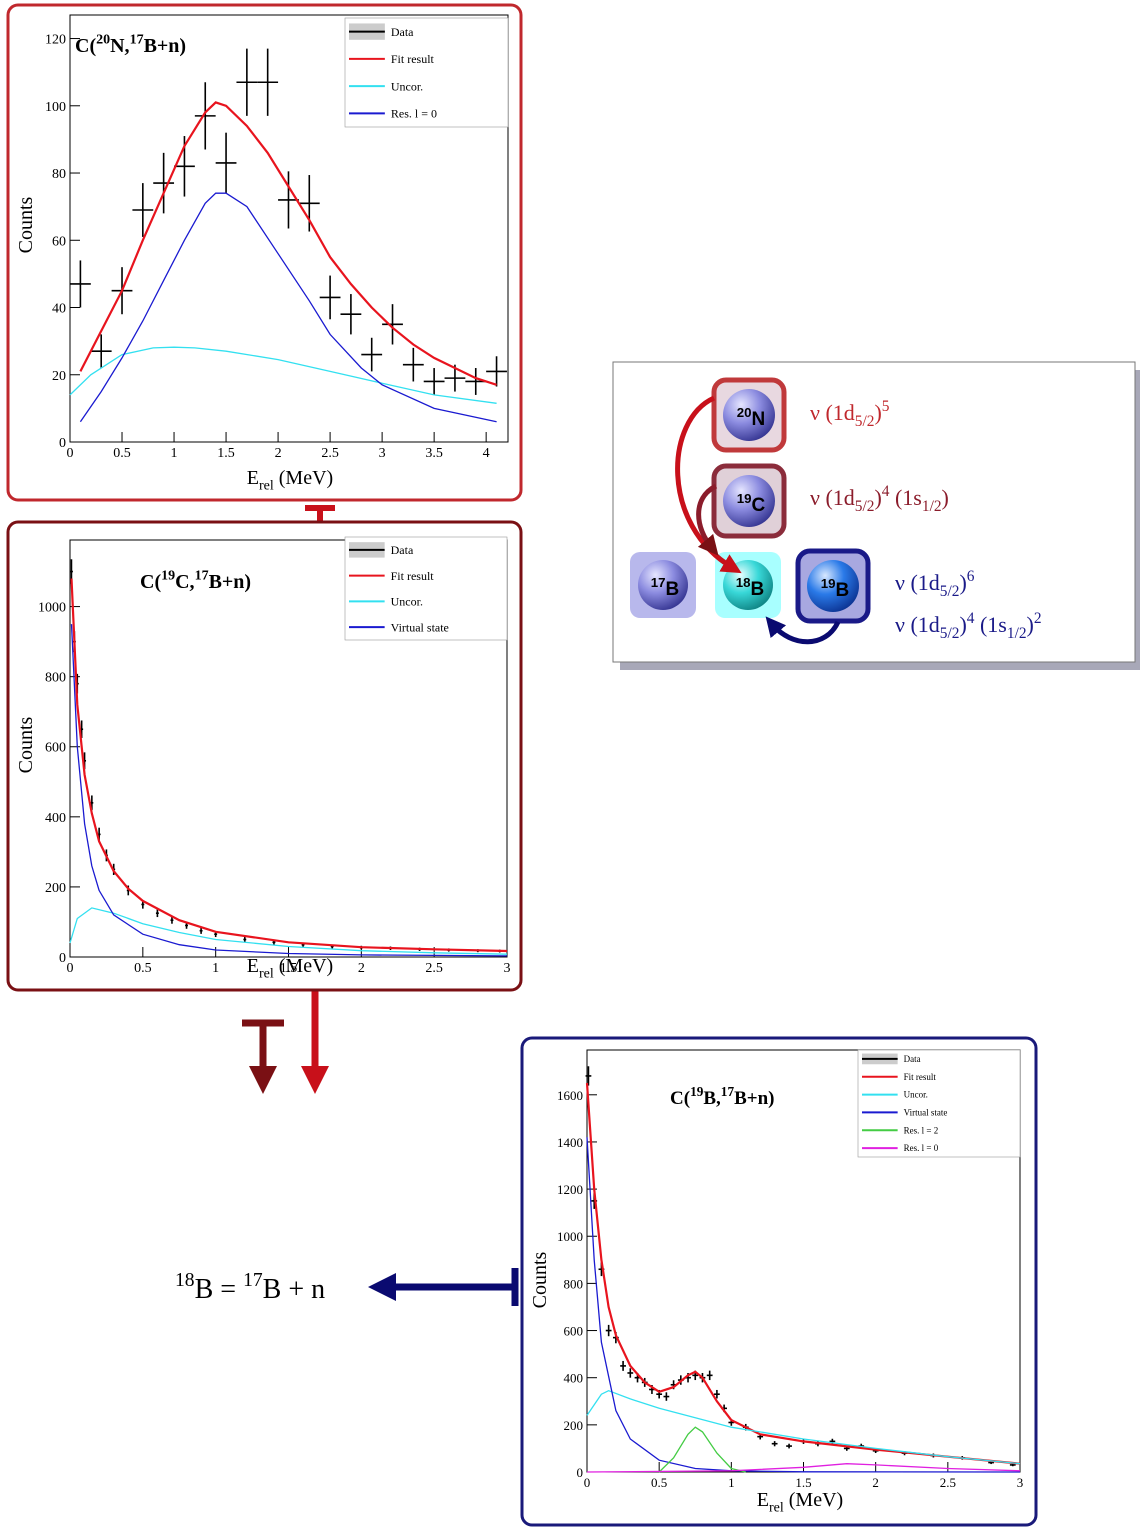  I want to click on text-segment: 20, so click(744, 412).